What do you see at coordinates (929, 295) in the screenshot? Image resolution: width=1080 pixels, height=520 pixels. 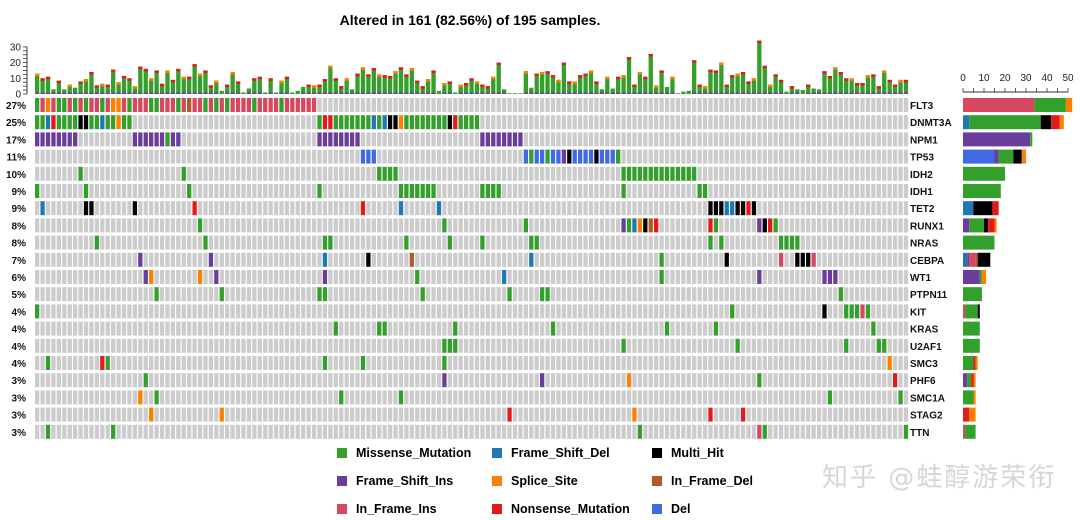 I see `gene-name-label: PTPN11` at bounding box center [929, 295].